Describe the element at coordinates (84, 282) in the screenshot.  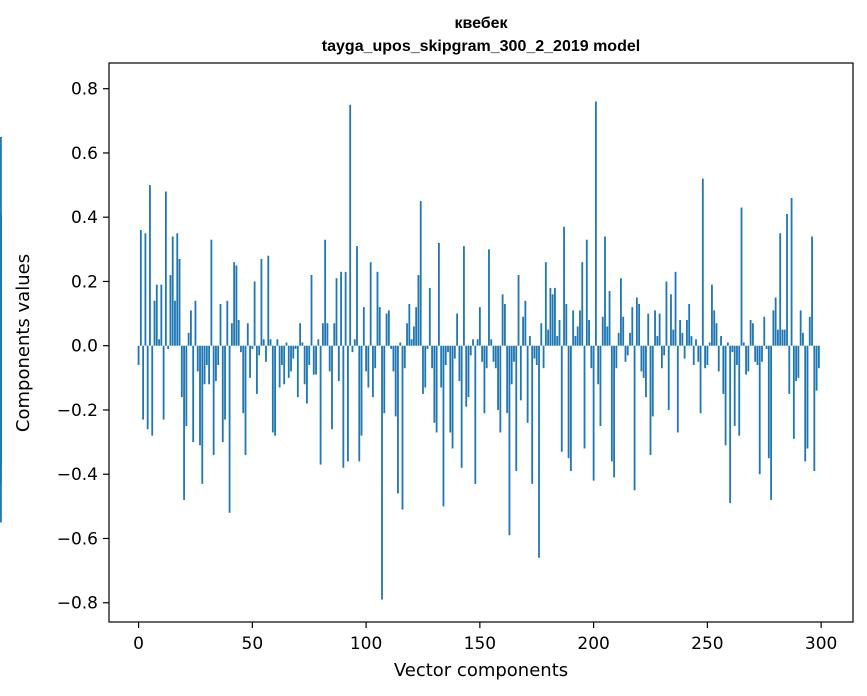
I see `y-tick-label: 0.2` at that location.